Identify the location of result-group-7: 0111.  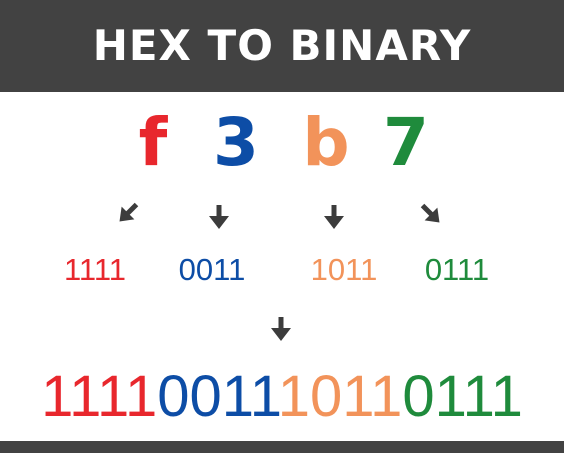
(462, 396).